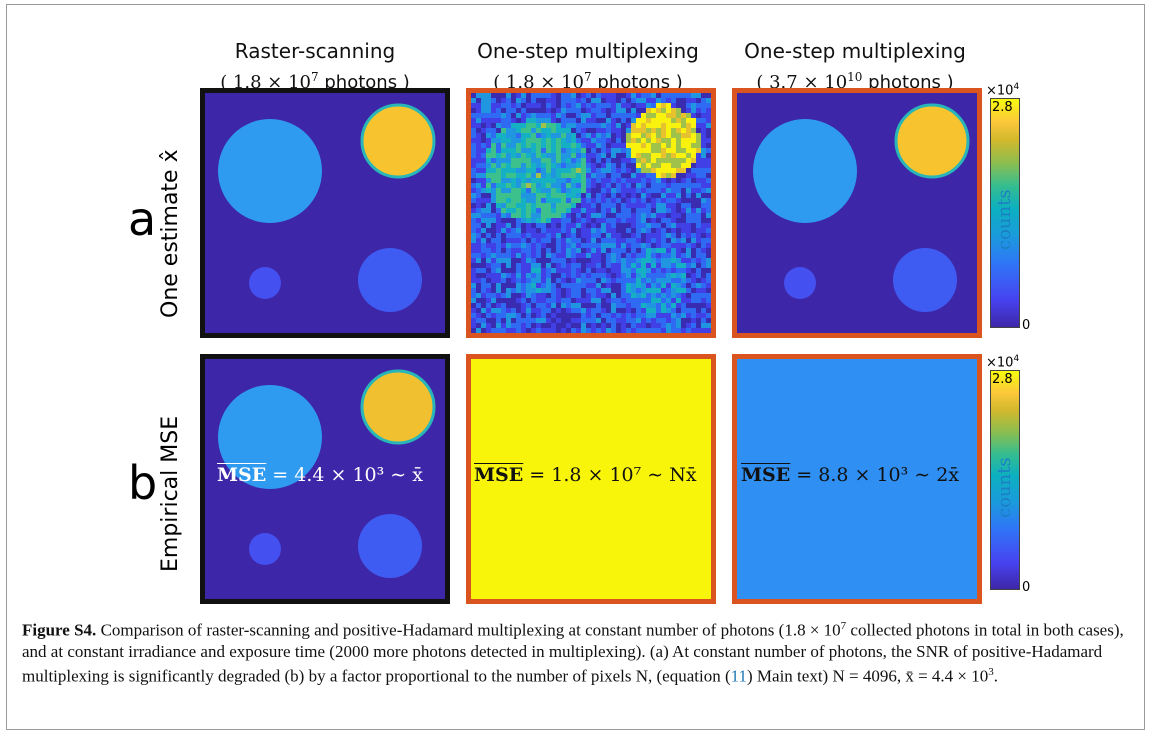  Describe the element at coordinates (738, 676) in the screenshot. I see `equation-link: 11` at that location.